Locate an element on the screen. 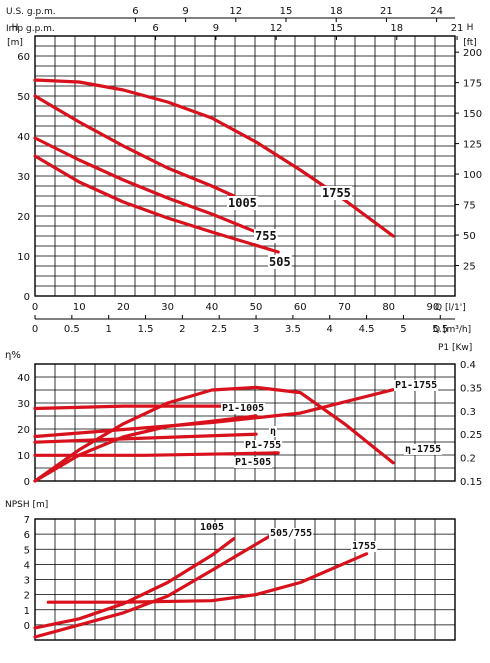 The width and height of the screenshot is (490, 663). us-gpm-tick-label: 12 is located at coordinates (235, 11).